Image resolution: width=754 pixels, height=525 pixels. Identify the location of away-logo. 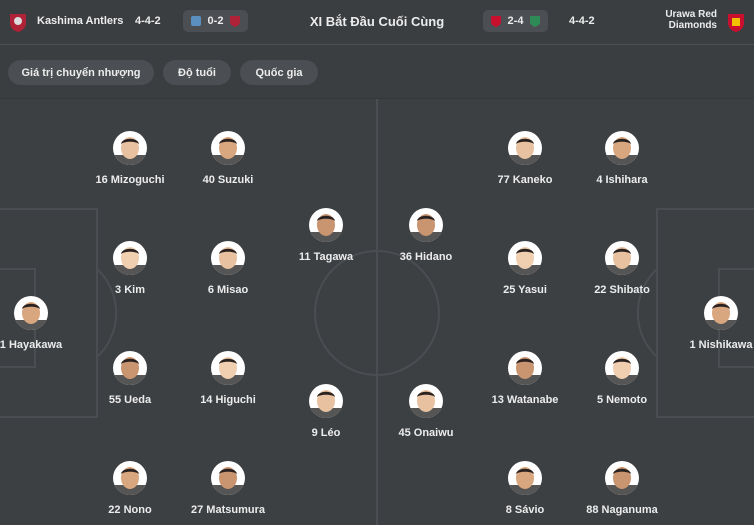
(736, 23).